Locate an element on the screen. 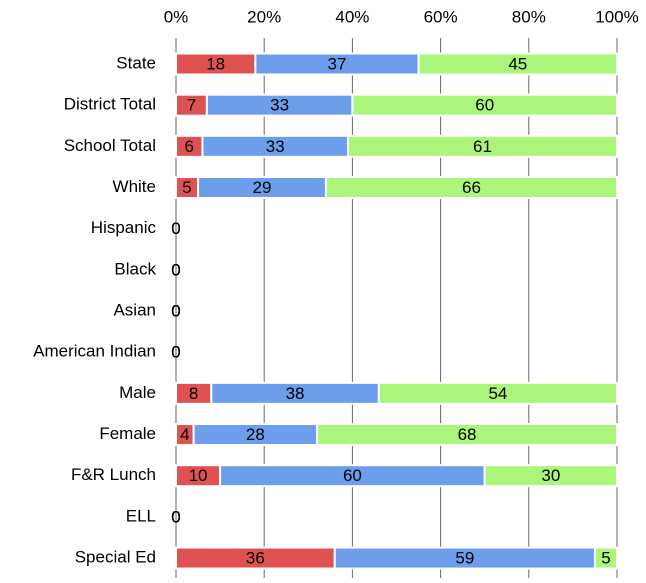 This screenshot has height=583, width=646. y-tick-label: Hispanic is located at coordinates (124, 227).